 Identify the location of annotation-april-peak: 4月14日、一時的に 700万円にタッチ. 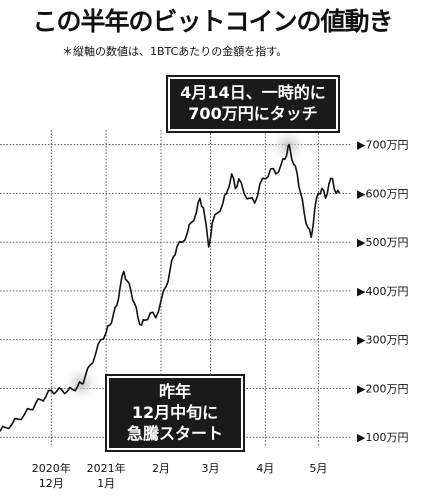
(253, 104).